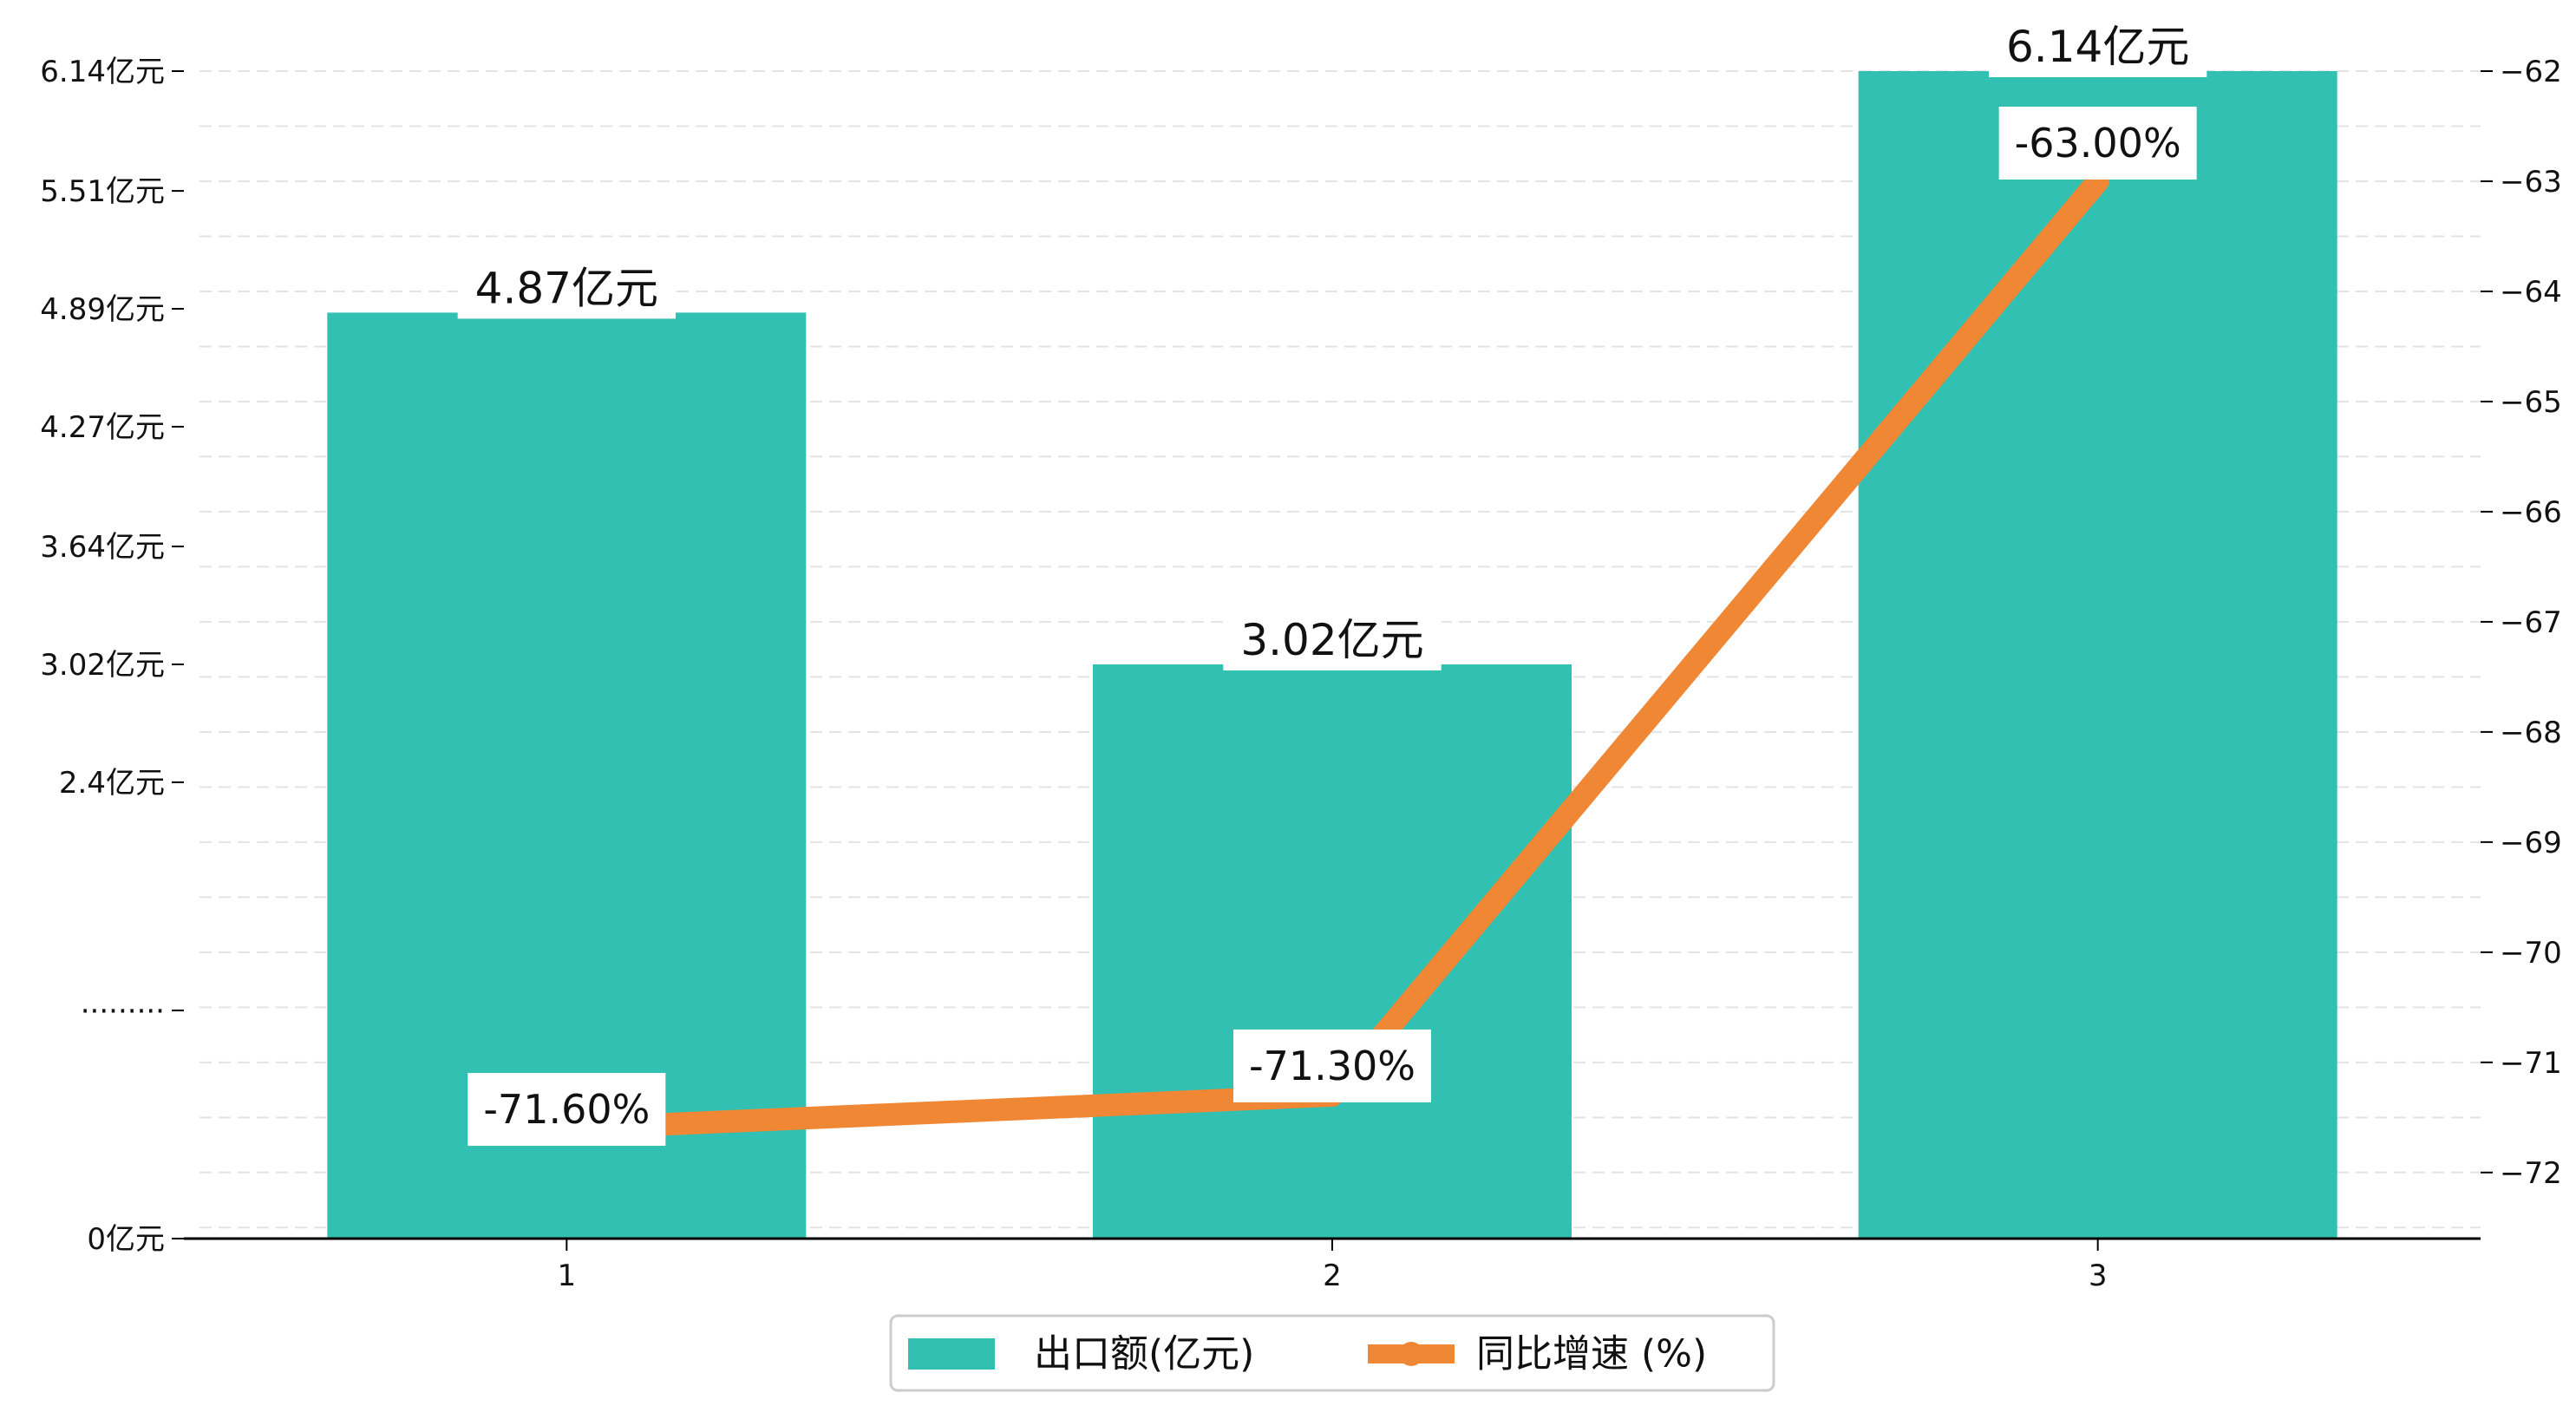 The height and width of the screenshot is (1419, 2576). What do you see at coordinates (2531, 512) in the screenshot?
I see `y-right-tick-label: −66` at bounding box center [2531, 512].